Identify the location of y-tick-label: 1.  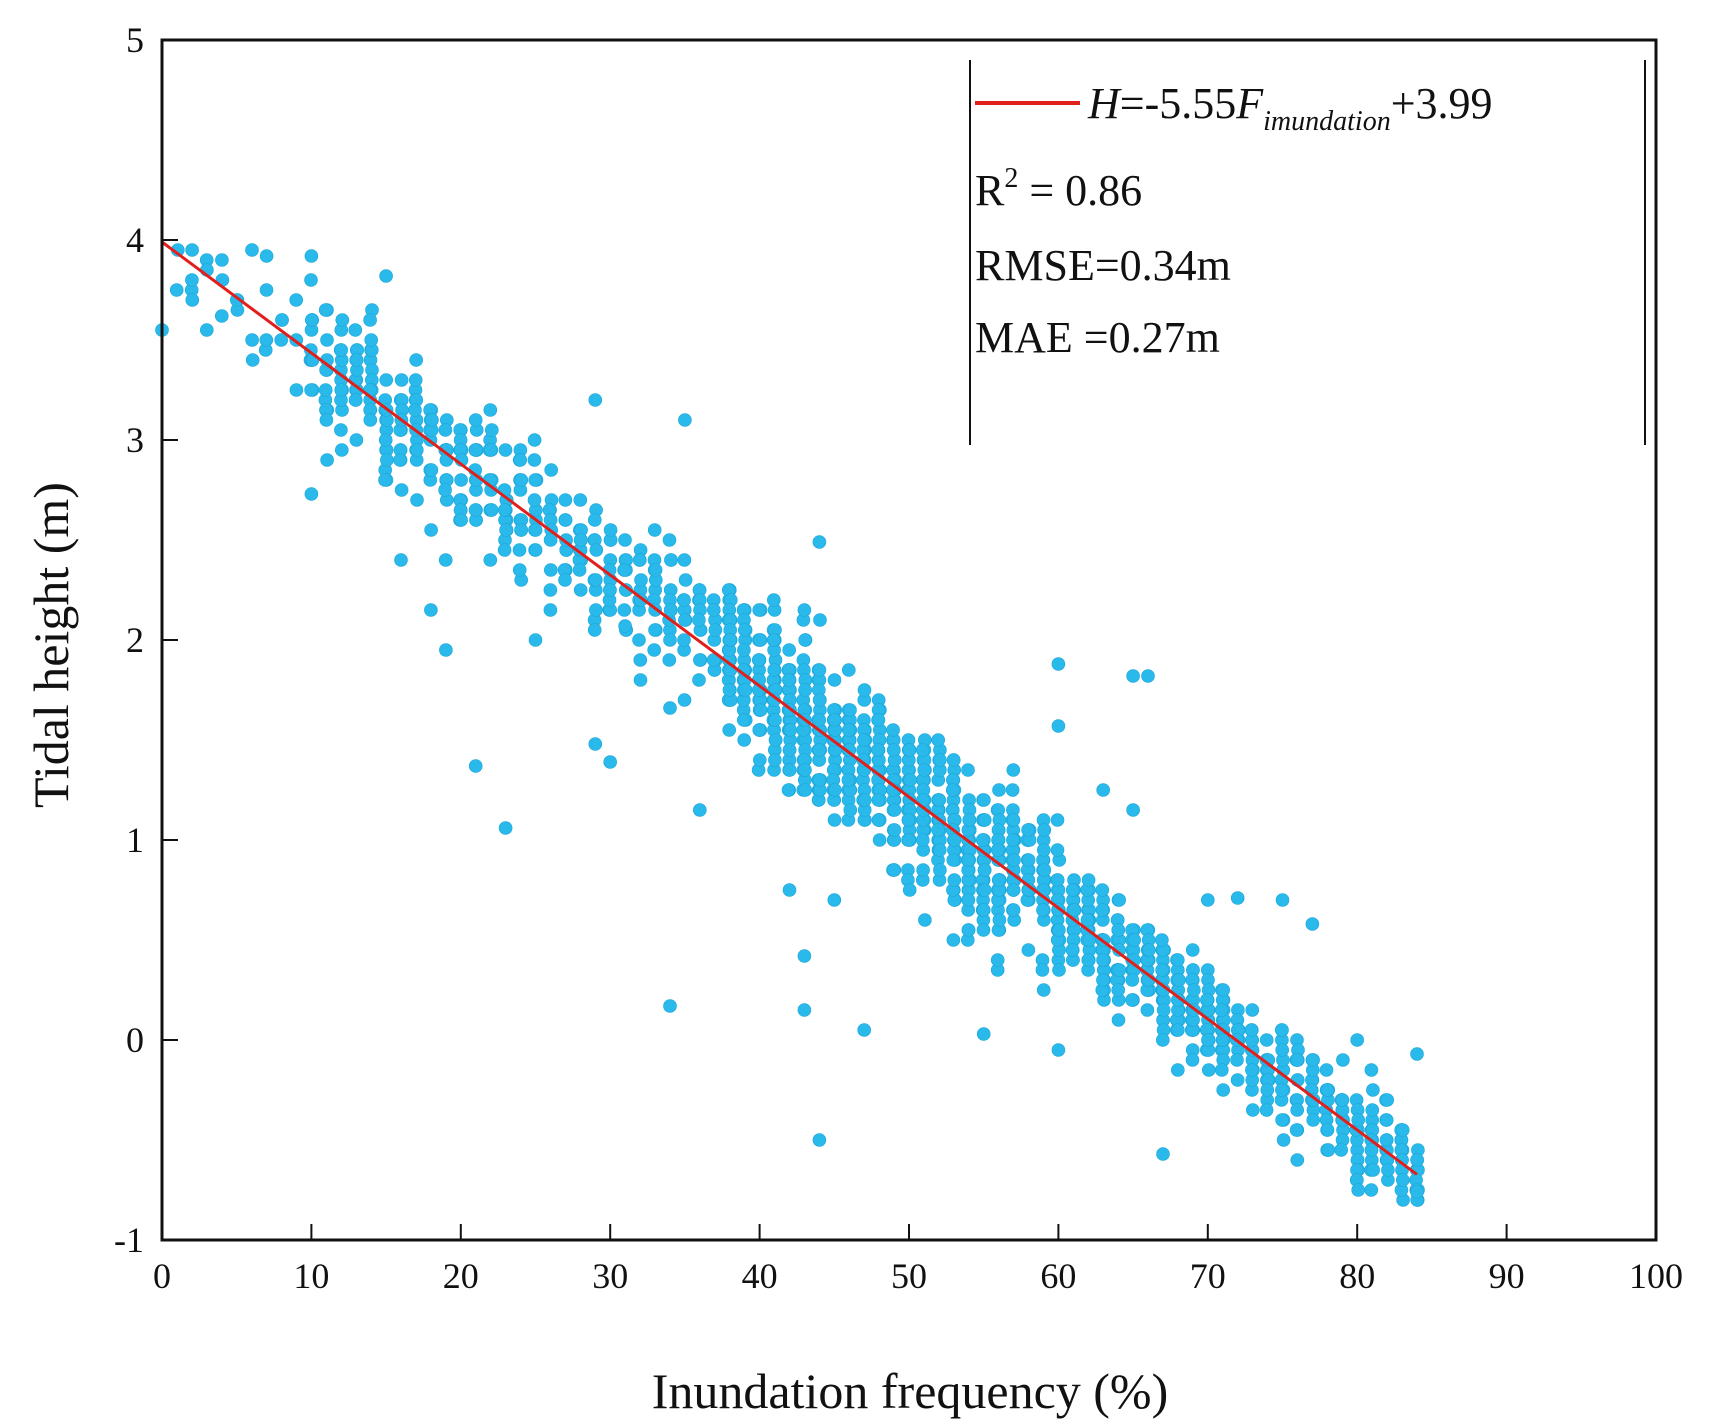
(135, 840).